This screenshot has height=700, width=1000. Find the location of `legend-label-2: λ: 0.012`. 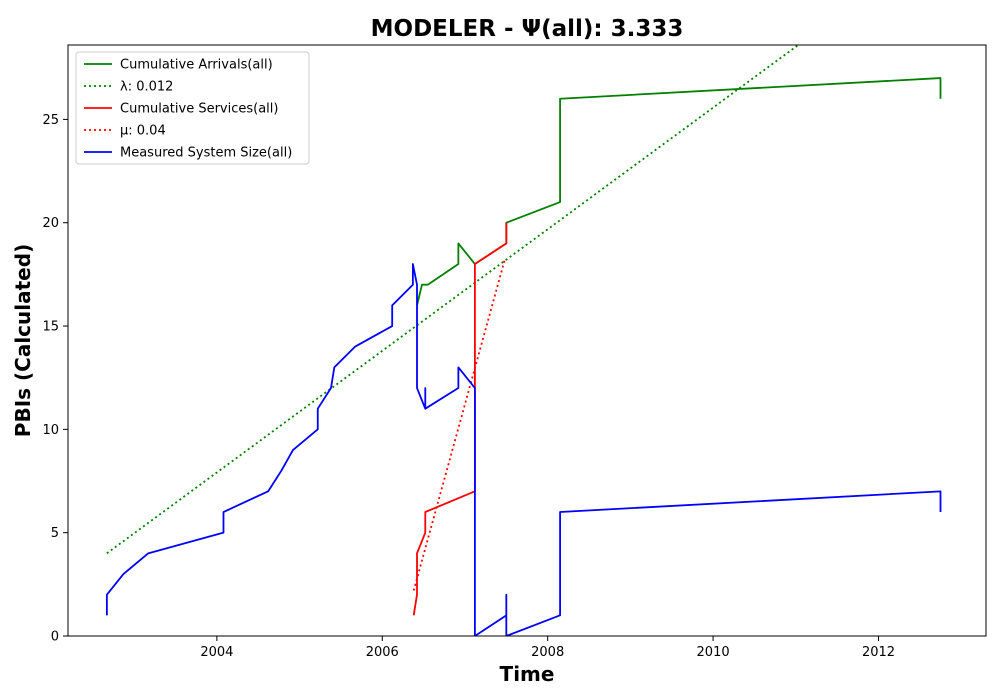

legend-label-2: λ: 0.012 is located at coordinates (146, 87).